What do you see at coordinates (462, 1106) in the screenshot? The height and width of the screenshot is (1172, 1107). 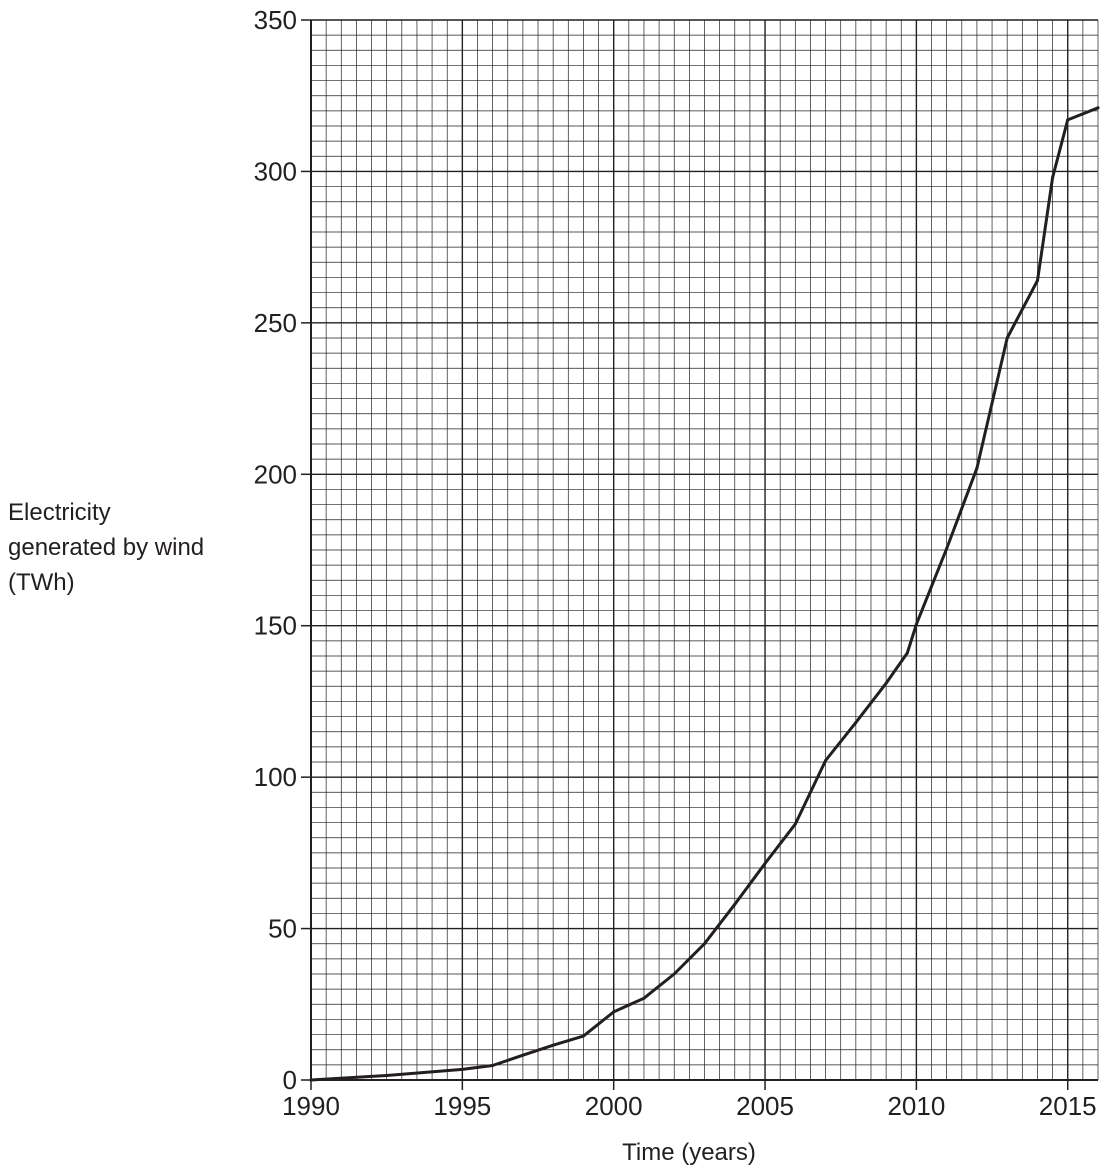 I see `x-tick-label: 1995` at bounding box center [462, 1106].